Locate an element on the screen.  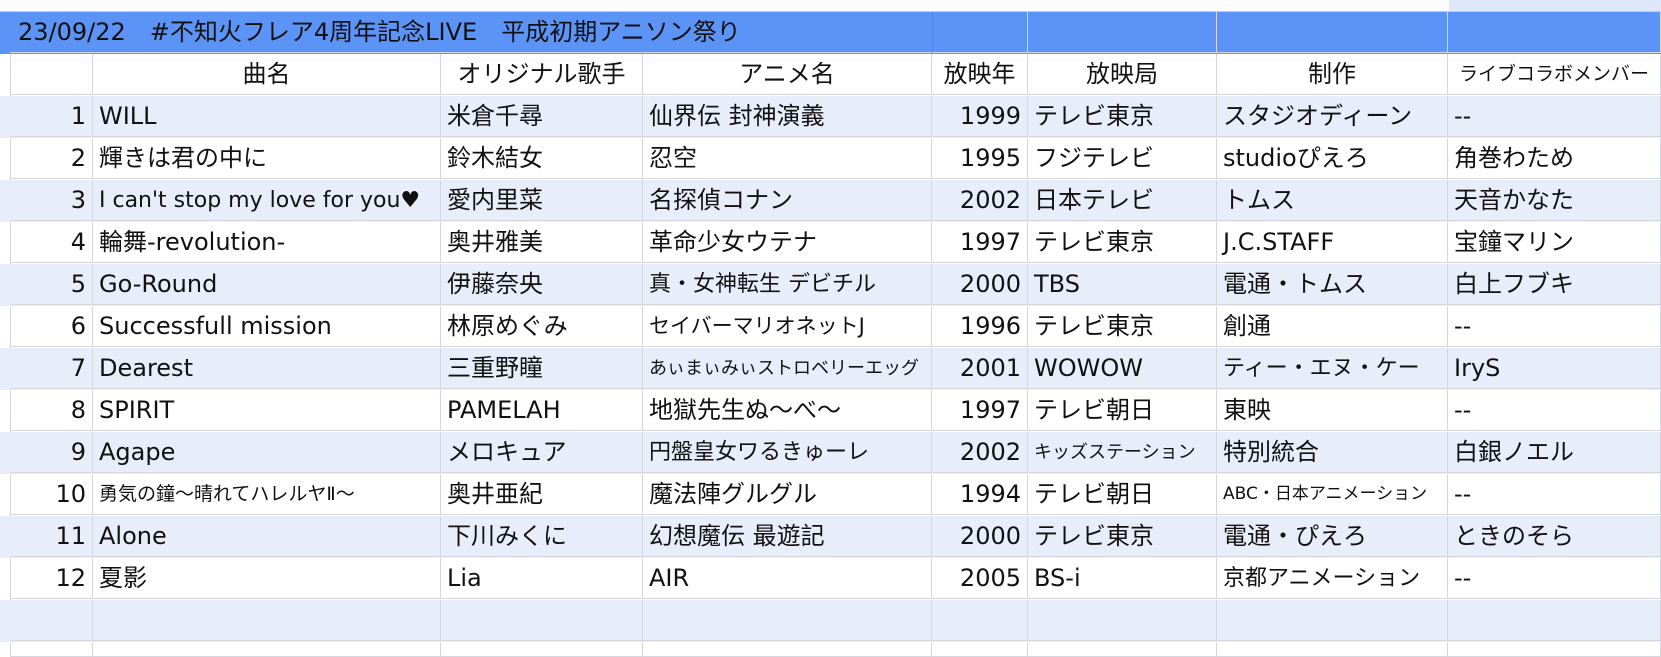
cell-station: WOWOW is located at coordinates (1122, 368).